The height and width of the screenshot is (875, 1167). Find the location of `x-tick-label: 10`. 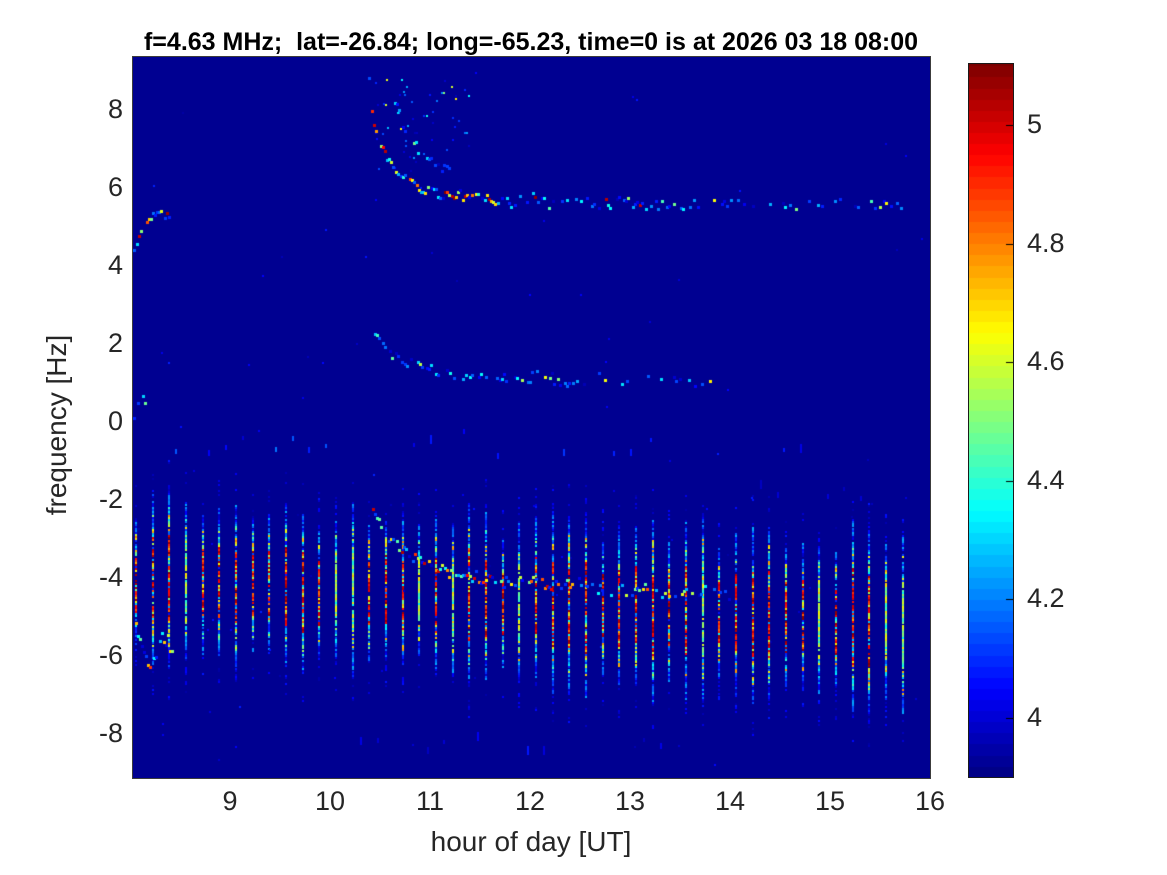

x-tick-label: 10 is located at coordinates (330, 801).